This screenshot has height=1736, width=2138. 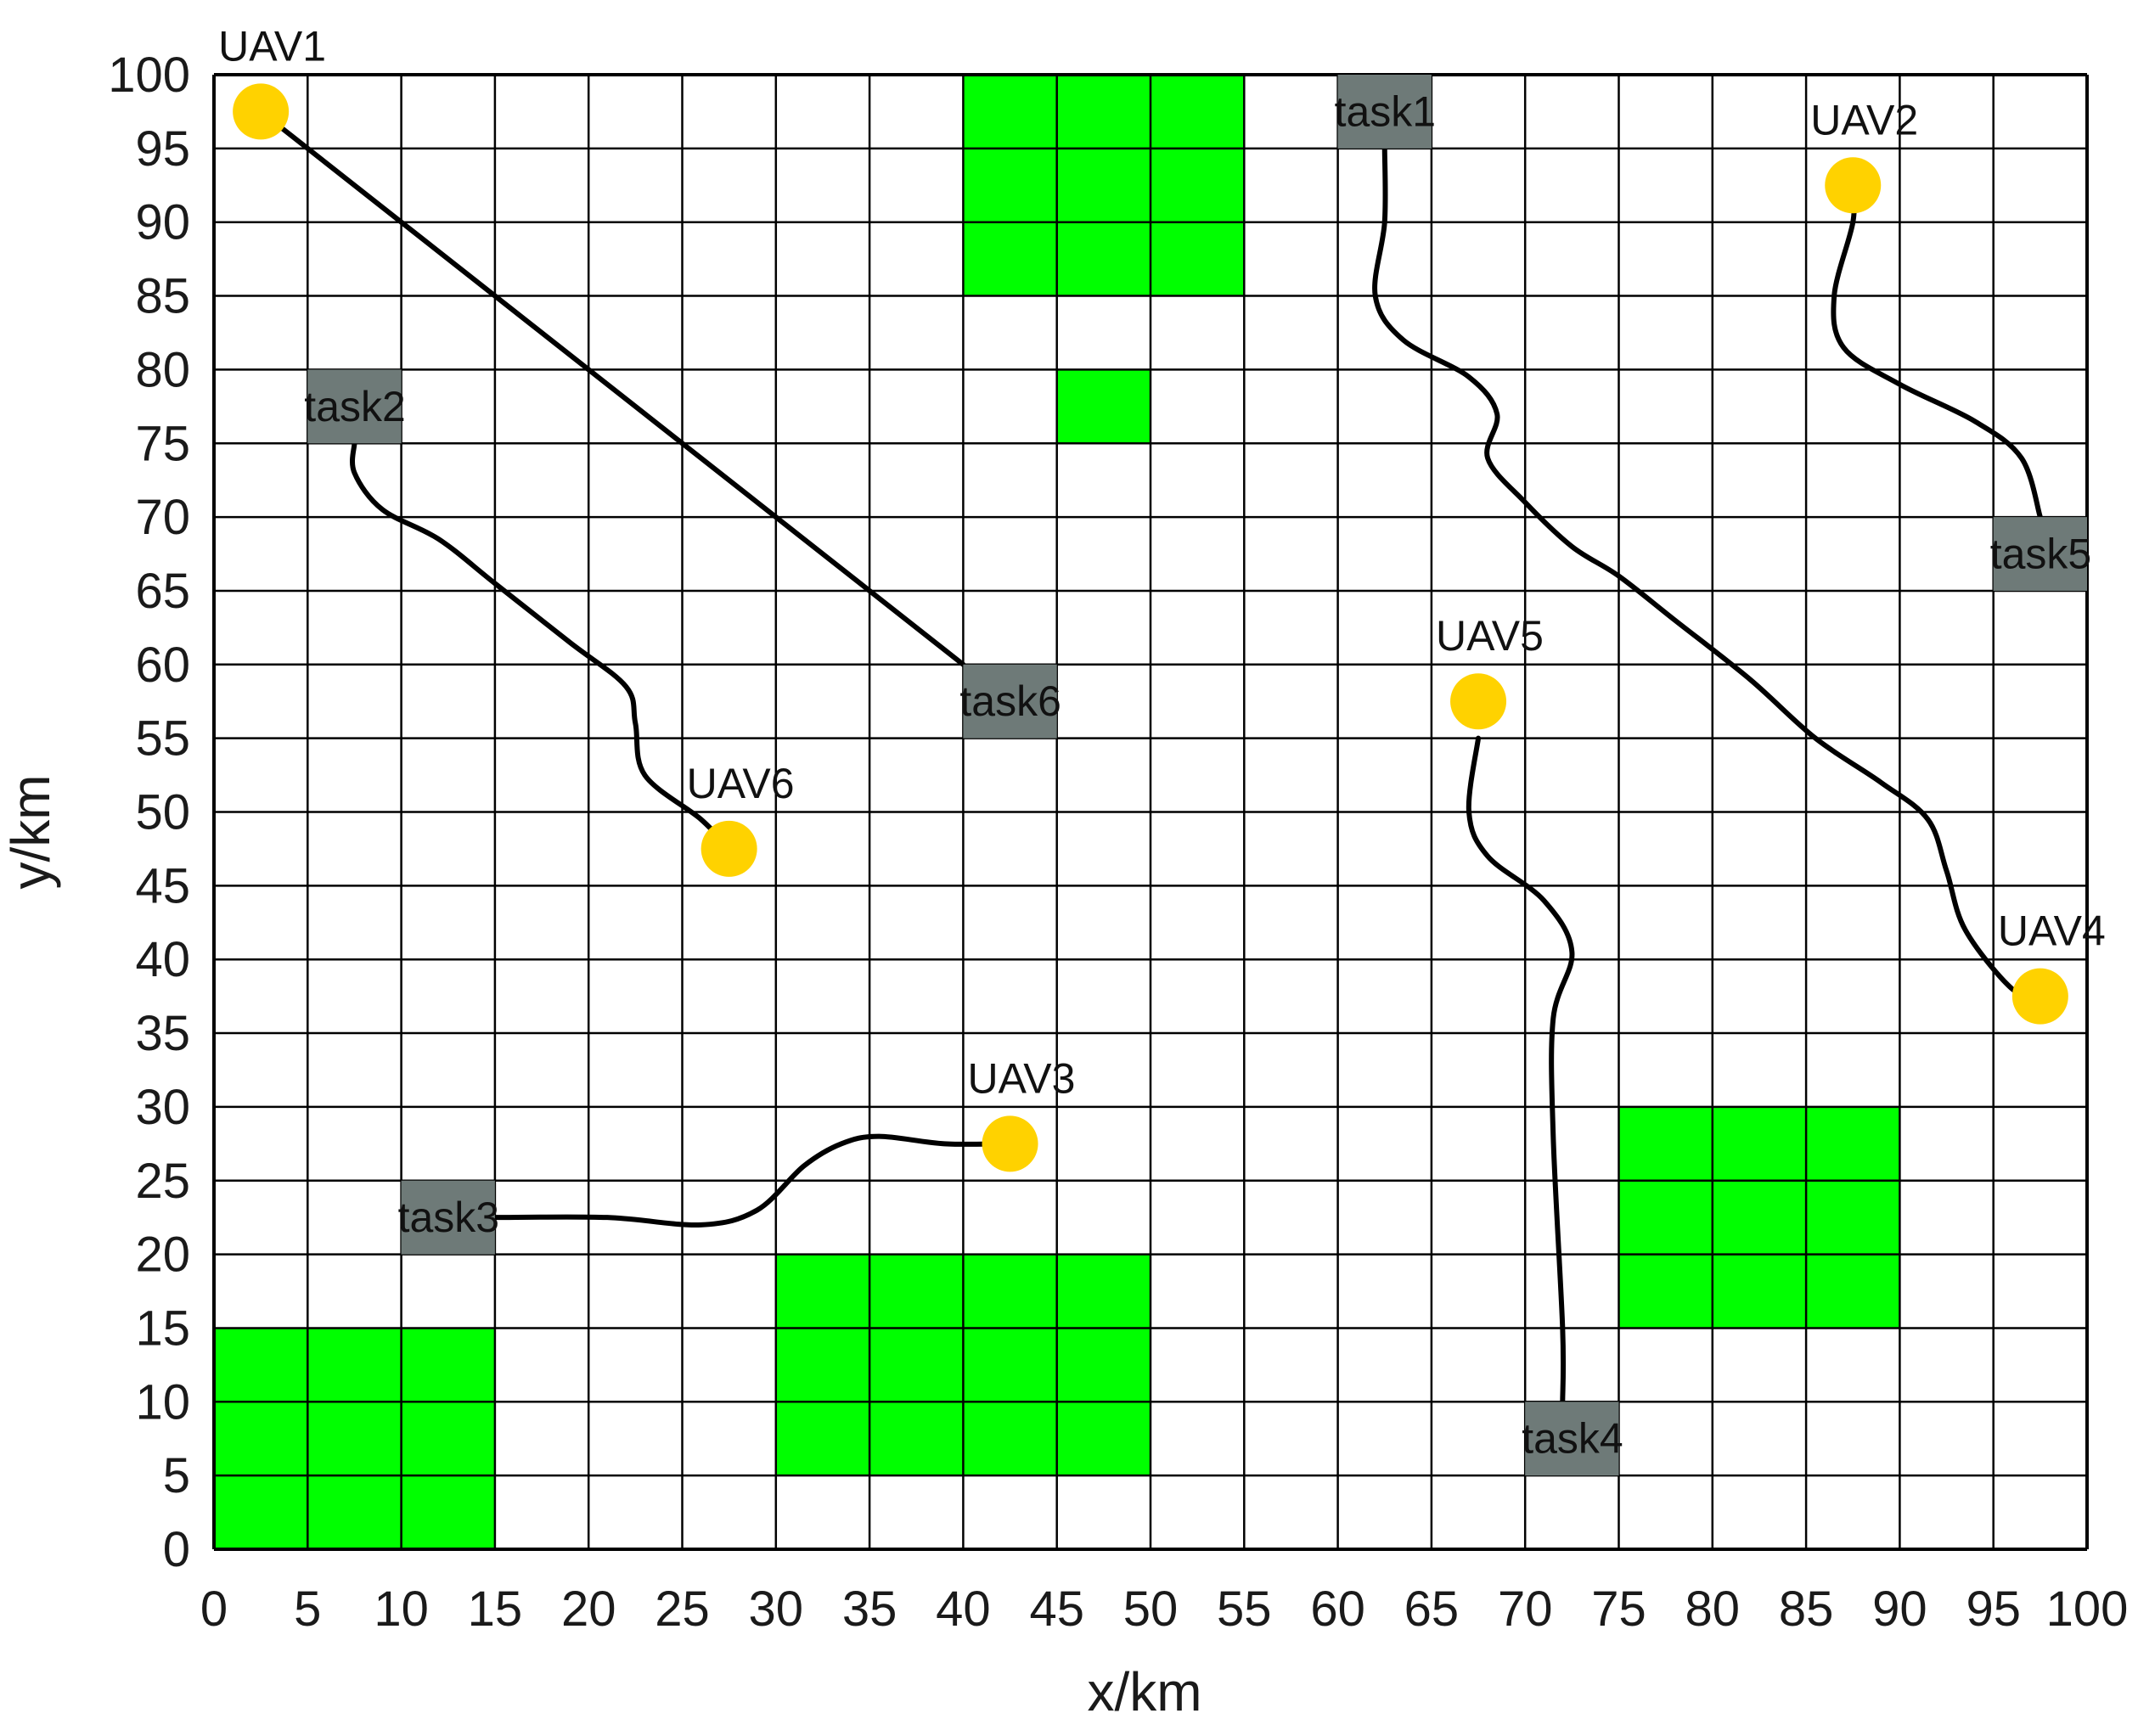 What do you see at coordinates (272, 81) in the screenshot?
I see `uav-marker: UAV1` at bounding box center [272, 81].